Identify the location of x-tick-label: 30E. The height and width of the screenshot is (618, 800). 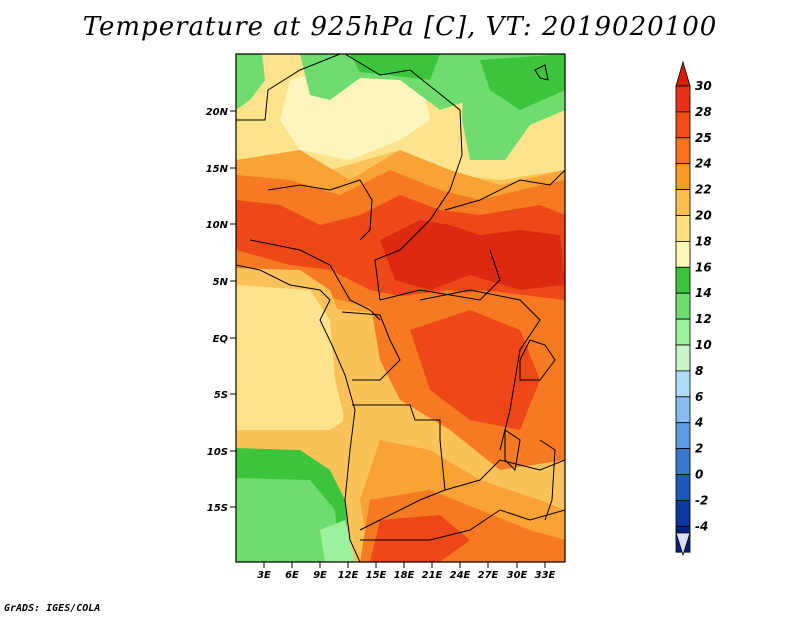
(517, 575).